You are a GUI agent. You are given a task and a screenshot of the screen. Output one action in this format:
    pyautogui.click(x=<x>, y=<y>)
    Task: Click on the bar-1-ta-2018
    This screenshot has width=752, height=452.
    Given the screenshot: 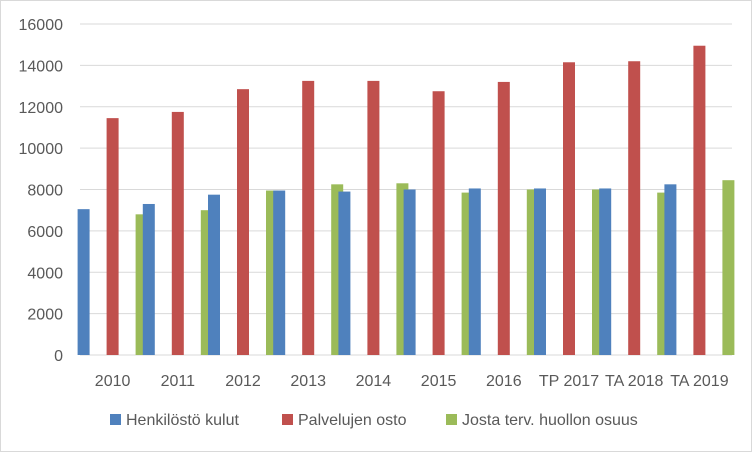 What is the action you would take?
    pyautogui.click(x=605, y=271)
    